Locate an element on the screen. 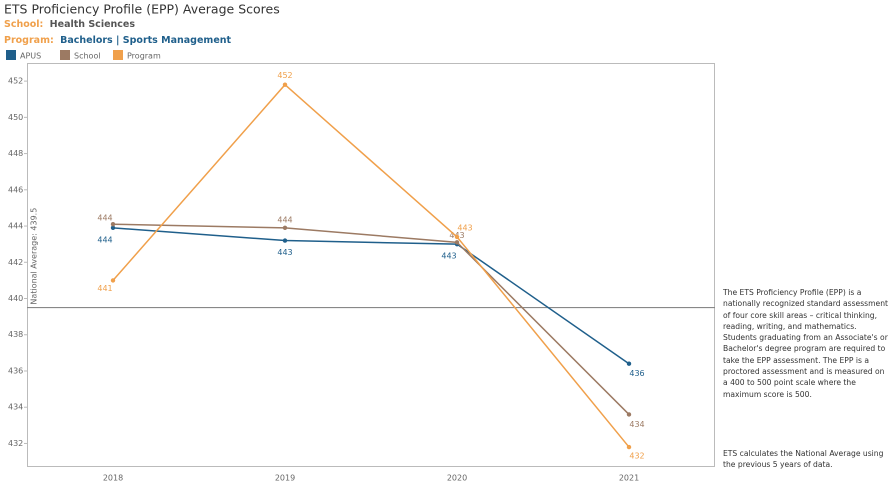 The height and width of the screenshot is (486, 892). x-tick-label: 2021 is located at coordinates (629, 478).